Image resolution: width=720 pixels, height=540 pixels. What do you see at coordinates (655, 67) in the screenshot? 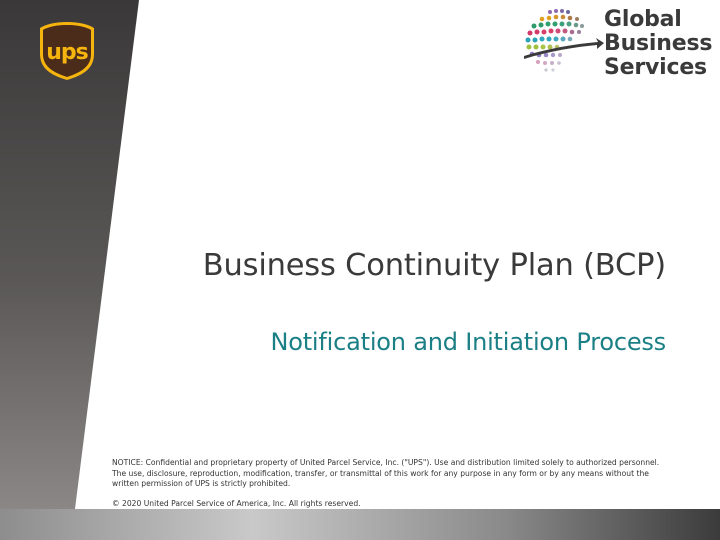
I see `gbs-line-services: Services` at bounding box center [655, 67].